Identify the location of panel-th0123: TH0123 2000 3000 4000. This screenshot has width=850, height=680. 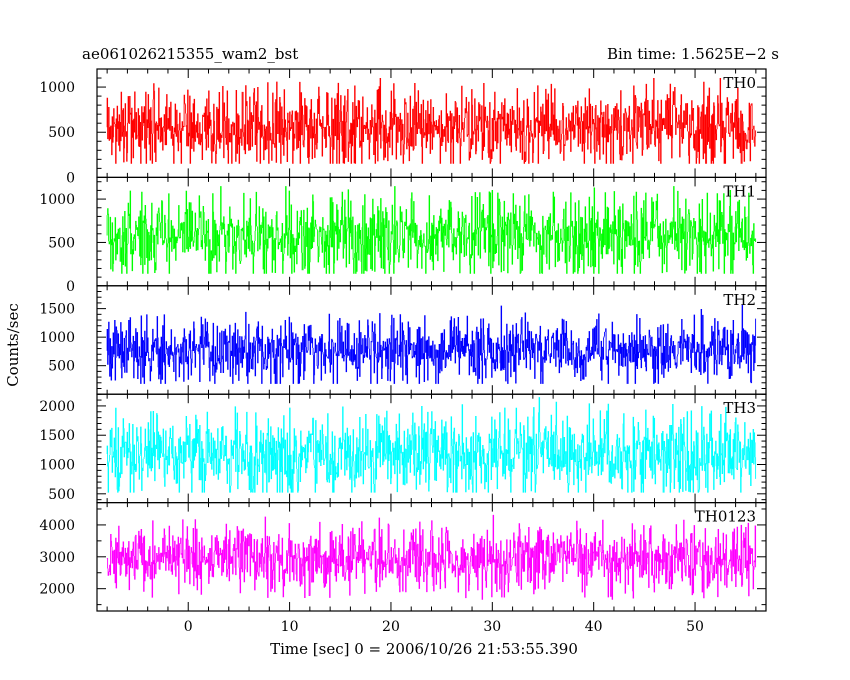
(403, 557).